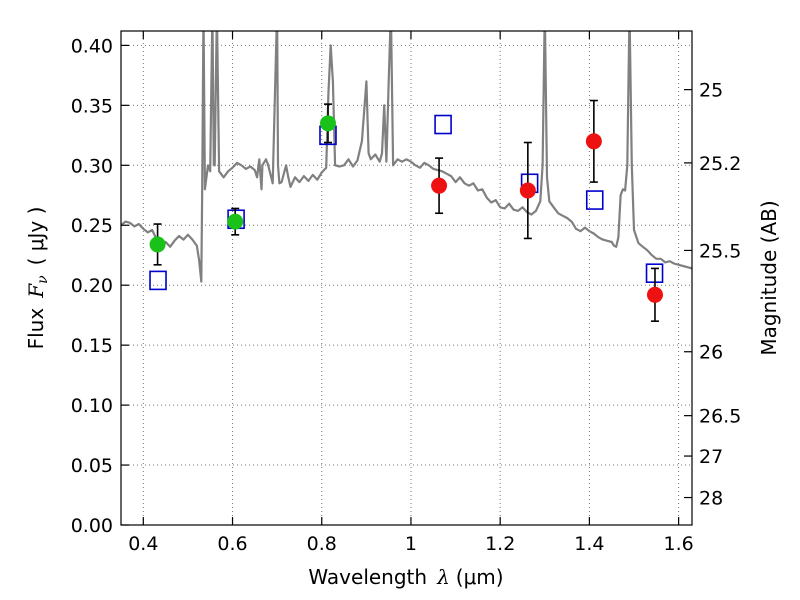 This screenshot has height=600, width=800. Describe the element at coordinates (720, 417) in the screenshot. I see `y2-tick-label: 26.5` at that location.